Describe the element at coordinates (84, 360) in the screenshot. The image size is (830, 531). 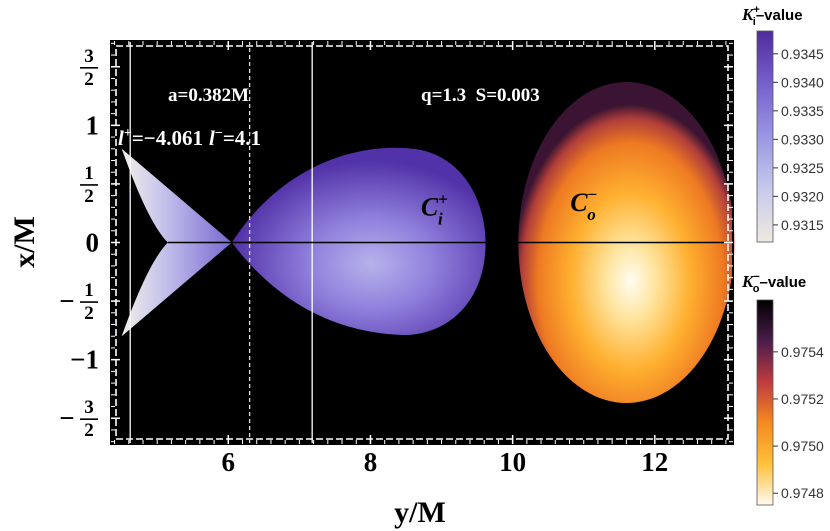
I see `y-tick-label-5: −1` at that location.